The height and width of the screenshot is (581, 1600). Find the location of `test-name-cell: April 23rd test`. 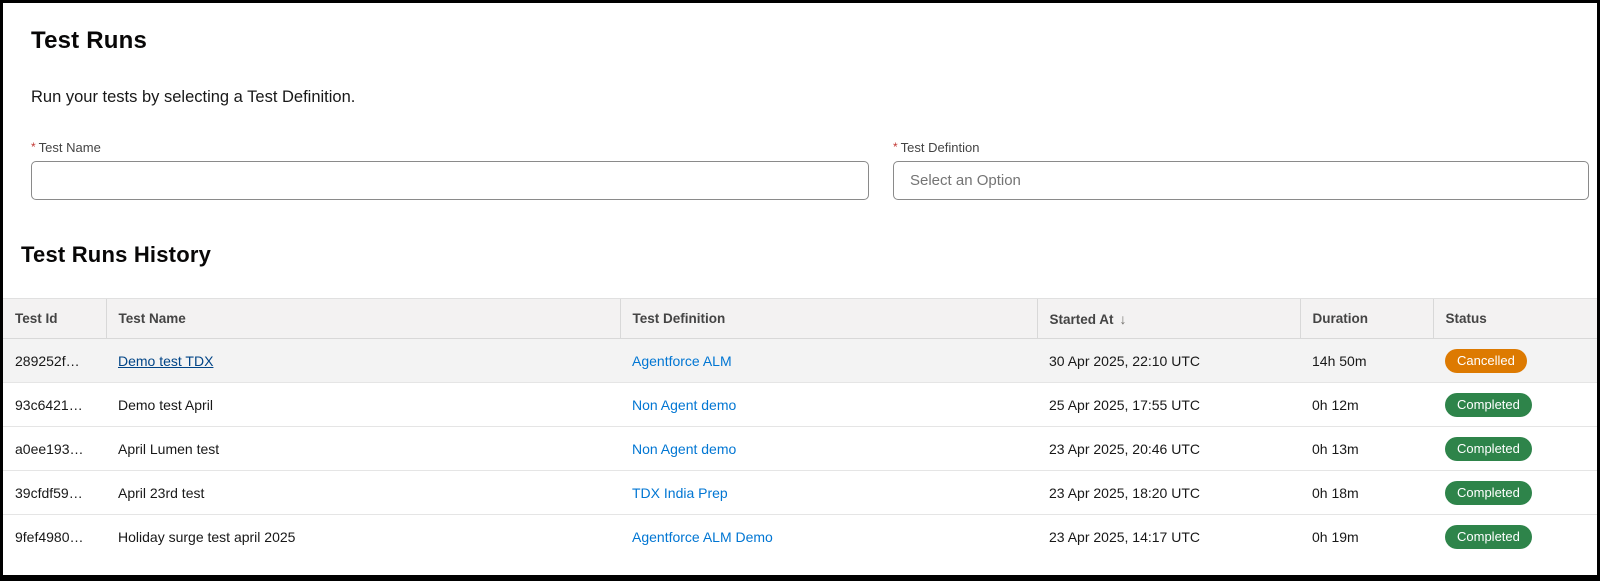

test-name-cell: April 23rd test is located at coordinates (363, 492).